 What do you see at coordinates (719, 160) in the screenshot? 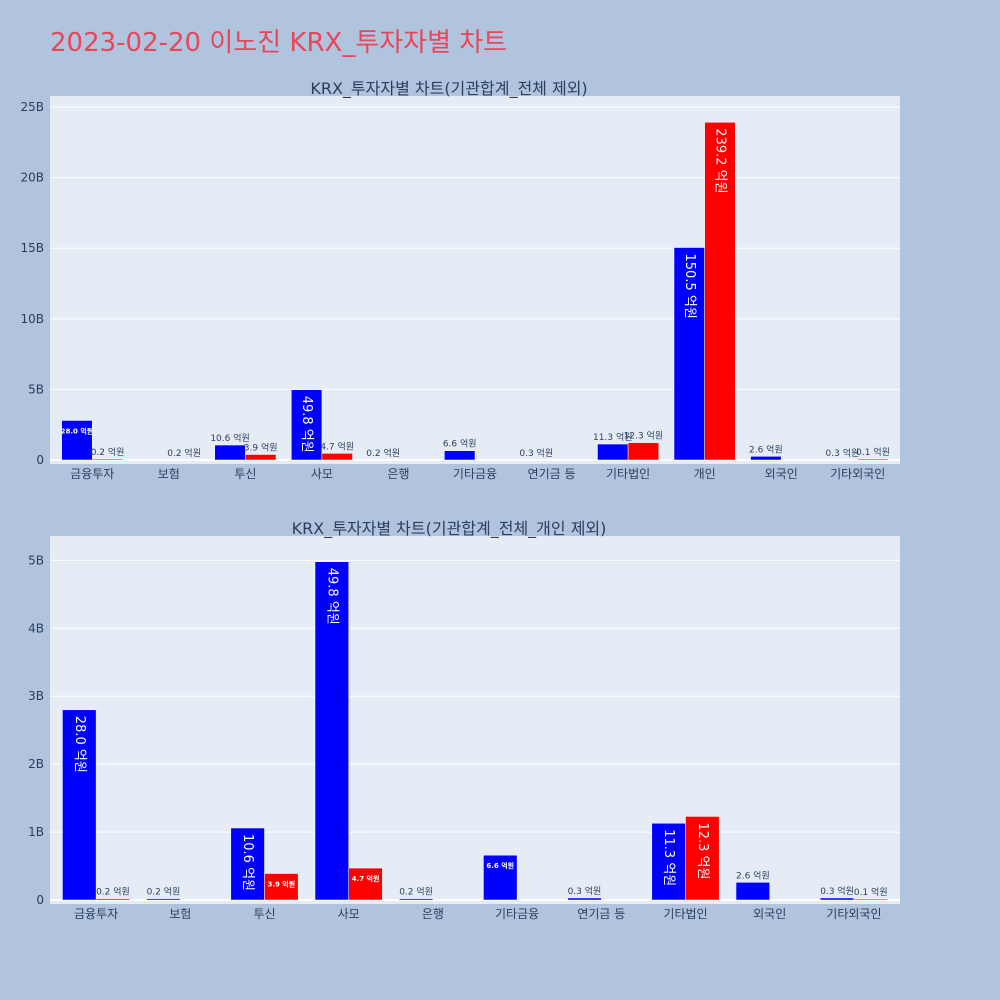
I see `data-label: 239.2 억원` at bounding box center [719, 160].